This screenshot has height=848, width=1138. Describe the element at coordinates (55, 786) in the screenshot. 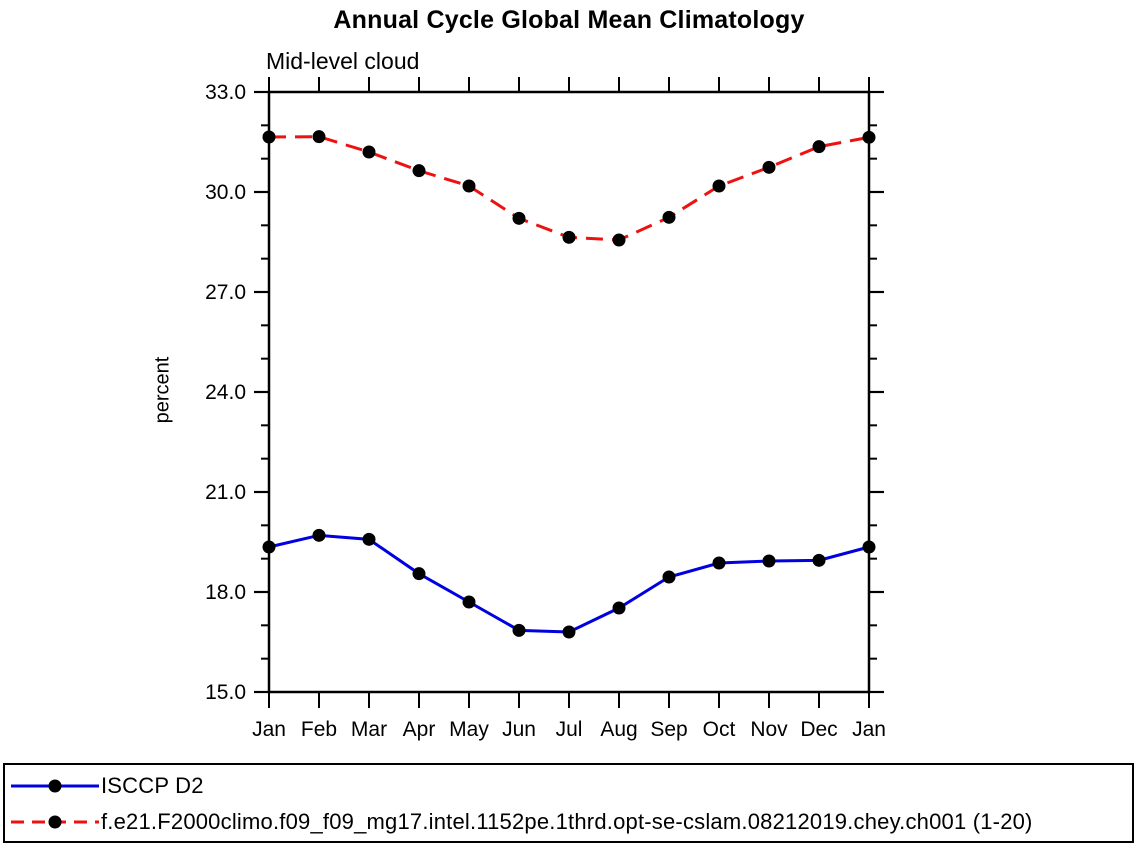

I see `legend-line-sample-solid` at that location.